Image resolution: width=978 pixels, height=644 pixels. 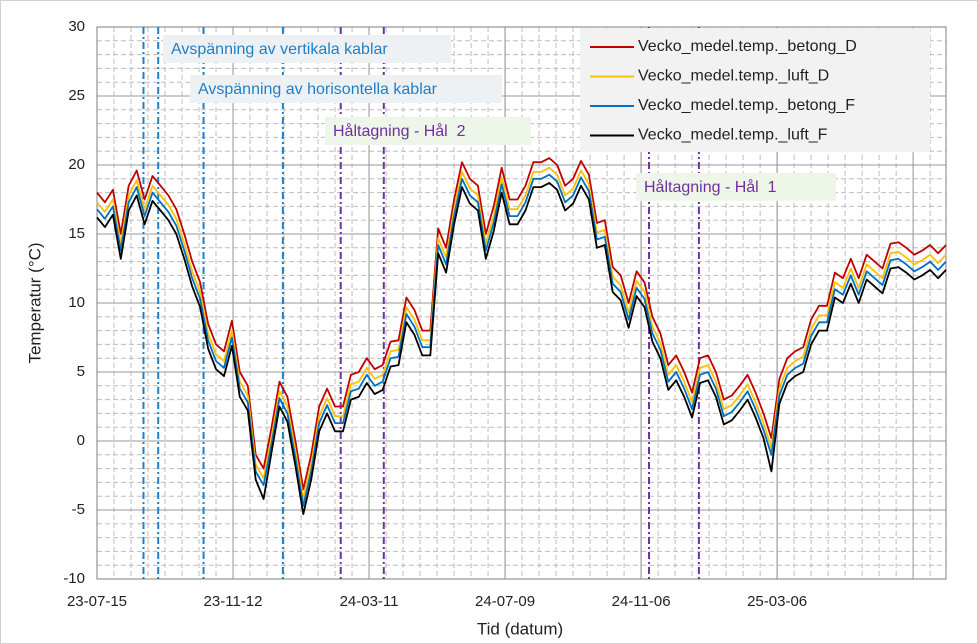 I want to click on legend-label: Vecko_medel.temp._luft_D, so click(x=733, y=76).